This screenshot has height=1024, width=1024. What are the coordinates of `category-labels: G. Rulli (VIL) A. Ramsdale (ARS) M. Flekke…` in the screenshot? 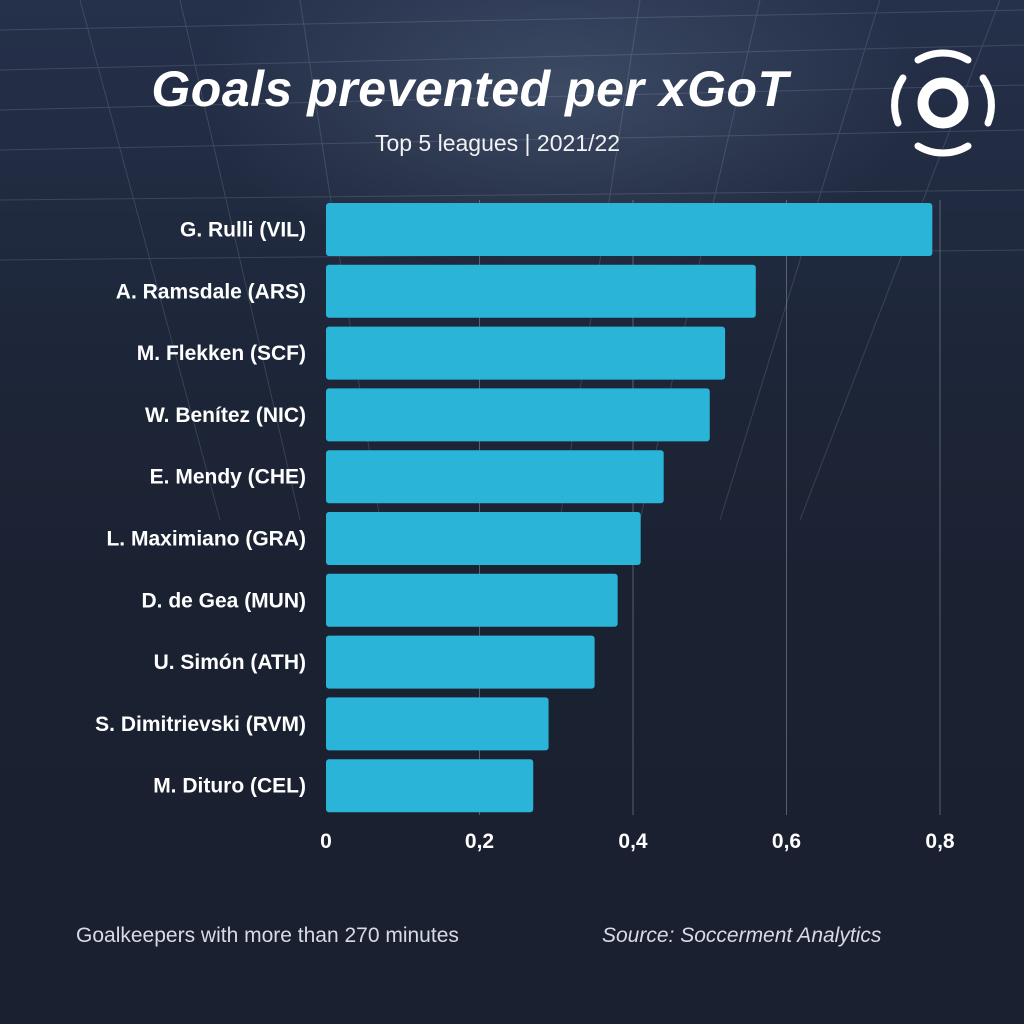 It's located at (200, 508).